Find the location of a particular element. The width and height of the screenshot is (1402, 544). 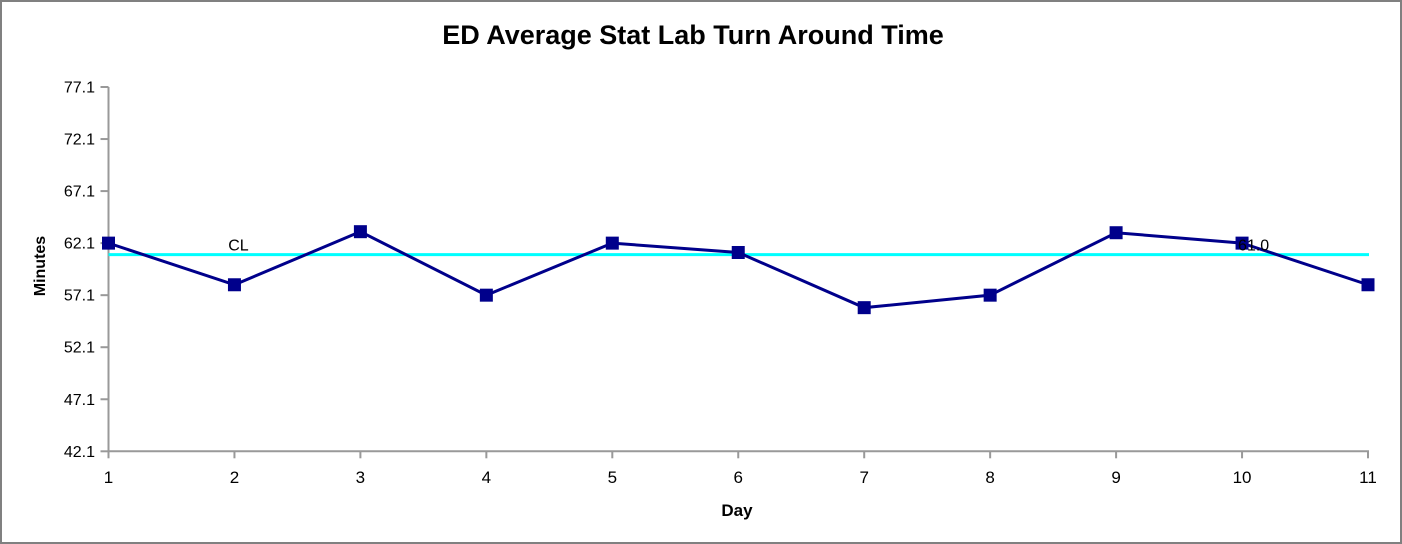

y-tick-label: 57.1 is located at coordinates (79, 296).